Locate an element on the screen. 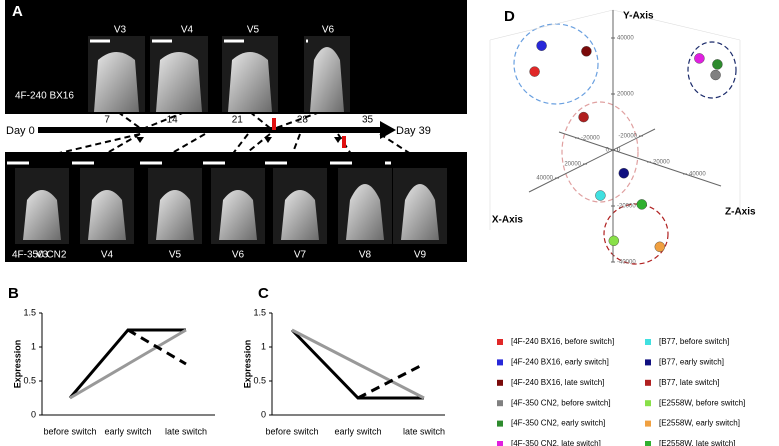 The height and width of the screenshot is (446, 779). panel-label: A is located at coordinates (17, 11).